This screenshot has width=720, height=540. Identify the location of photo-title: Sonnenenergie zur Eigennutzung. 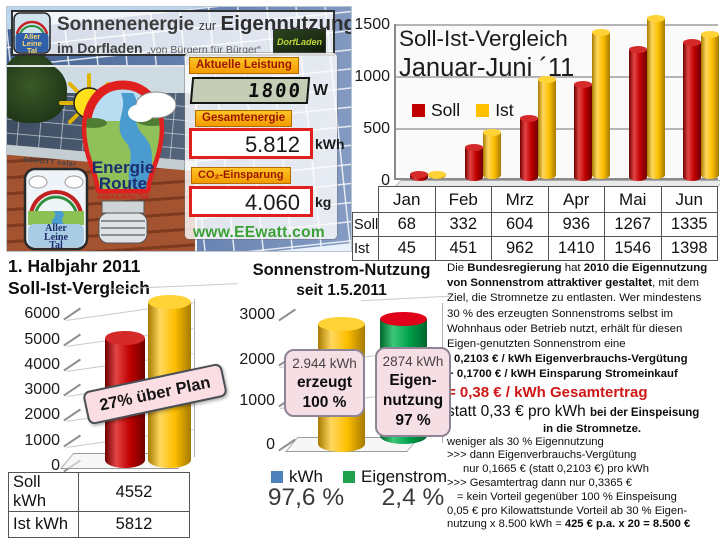
(204, 25).